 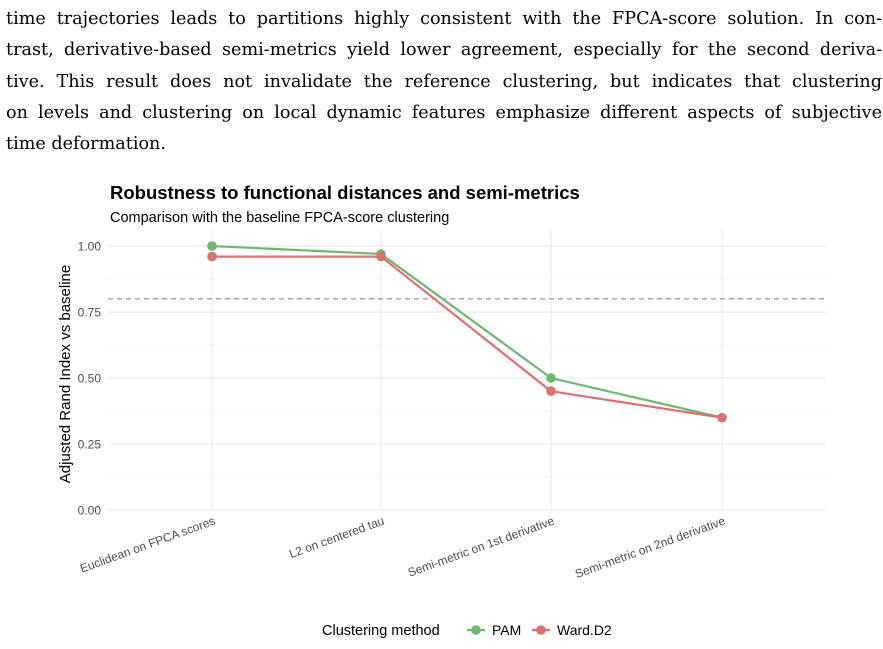 What do you see at coordinates (90, 379) in the screenshot?
I see `y-tick-label: 0.50` at bounding box center [90, 379].